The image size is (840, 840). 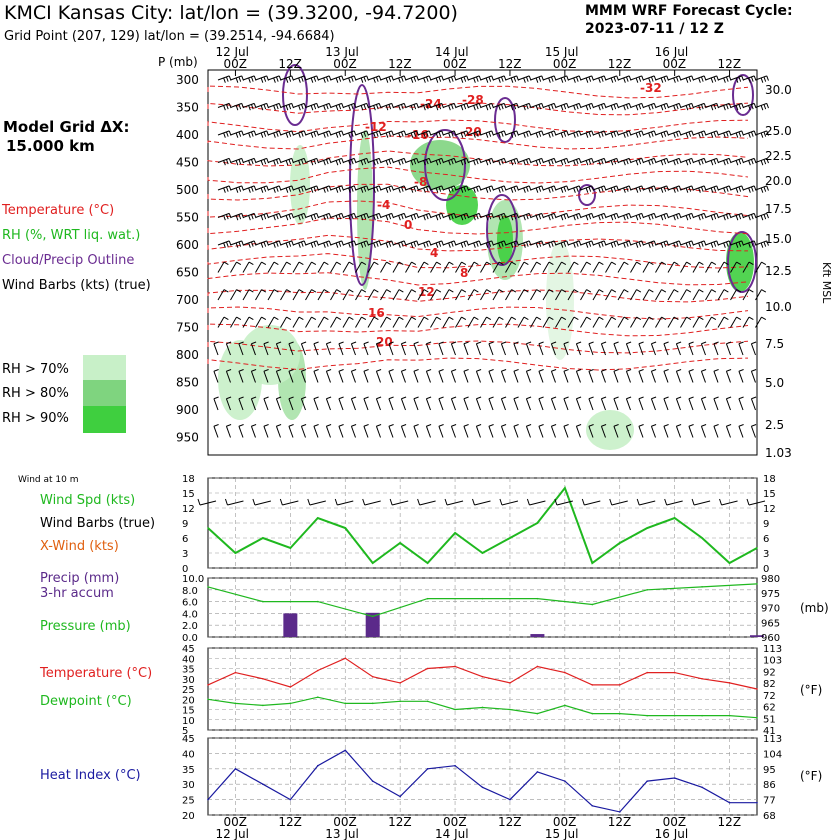 I want to click on pressure-tick-label: 750, so click(x=187, y=328).